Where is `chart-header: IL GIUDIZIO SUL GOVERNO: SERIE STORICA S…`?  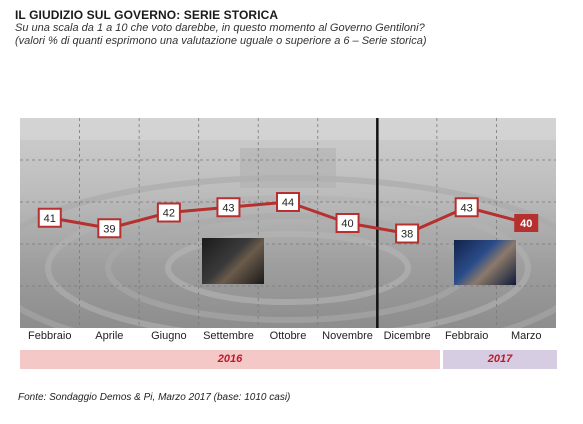
chart-header: IL GIUDIZIO SUL GOVERNO: SERIE STORICA S… is located at coordinates (295, 28).